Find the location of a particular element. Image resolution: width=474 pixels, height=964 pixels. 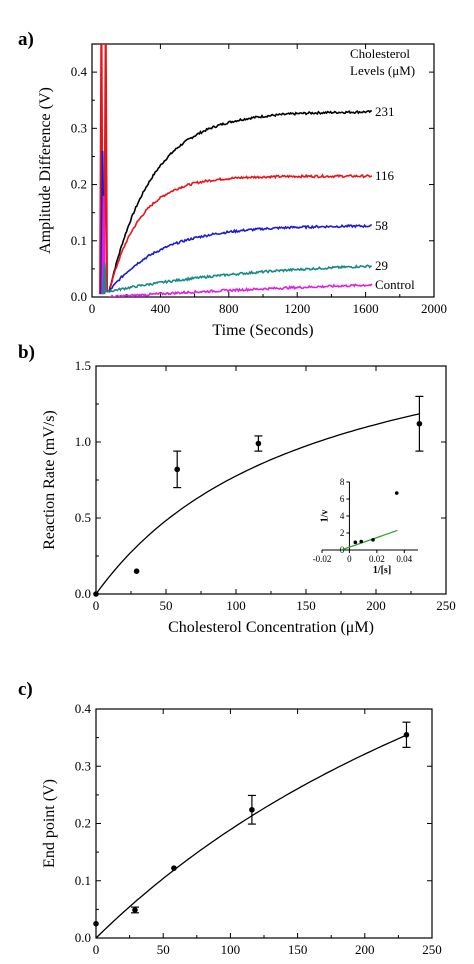

inset-x-tick-label: 0.02 is located at coordinates (377, 559).